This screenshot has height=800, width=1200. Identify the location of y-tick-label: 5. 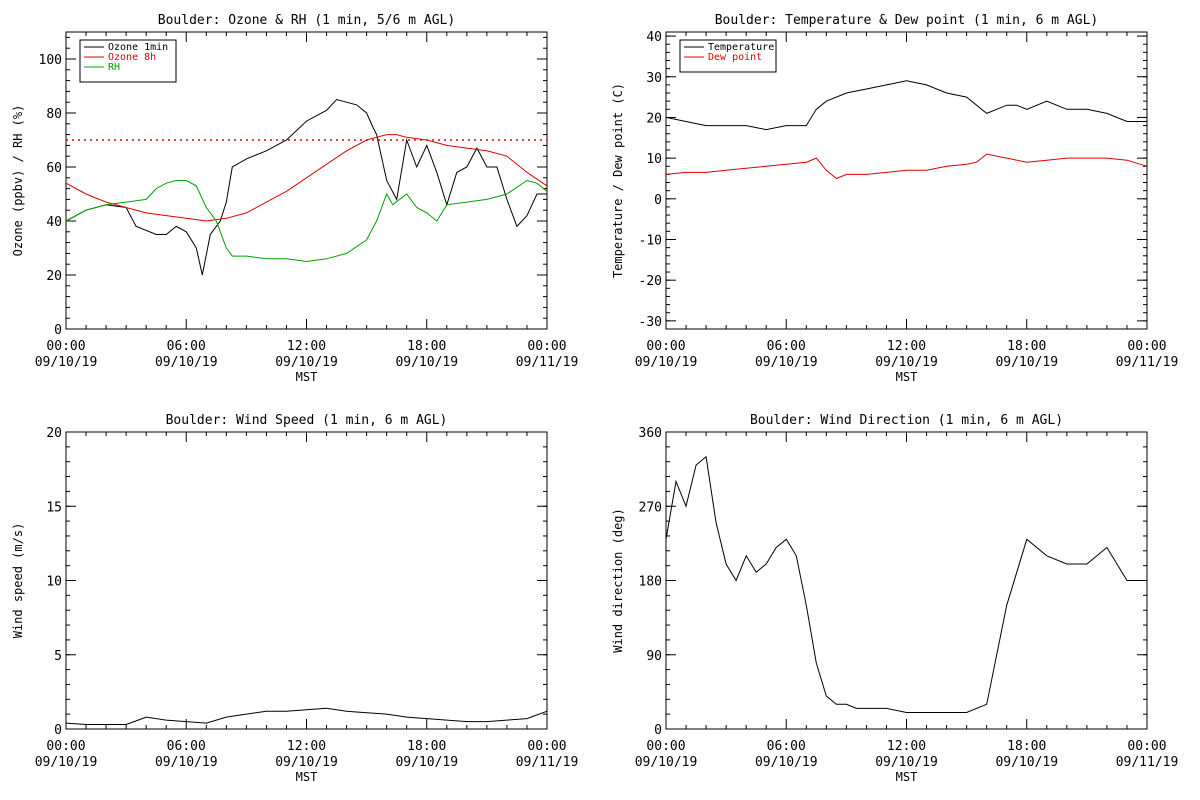
(58, 656).